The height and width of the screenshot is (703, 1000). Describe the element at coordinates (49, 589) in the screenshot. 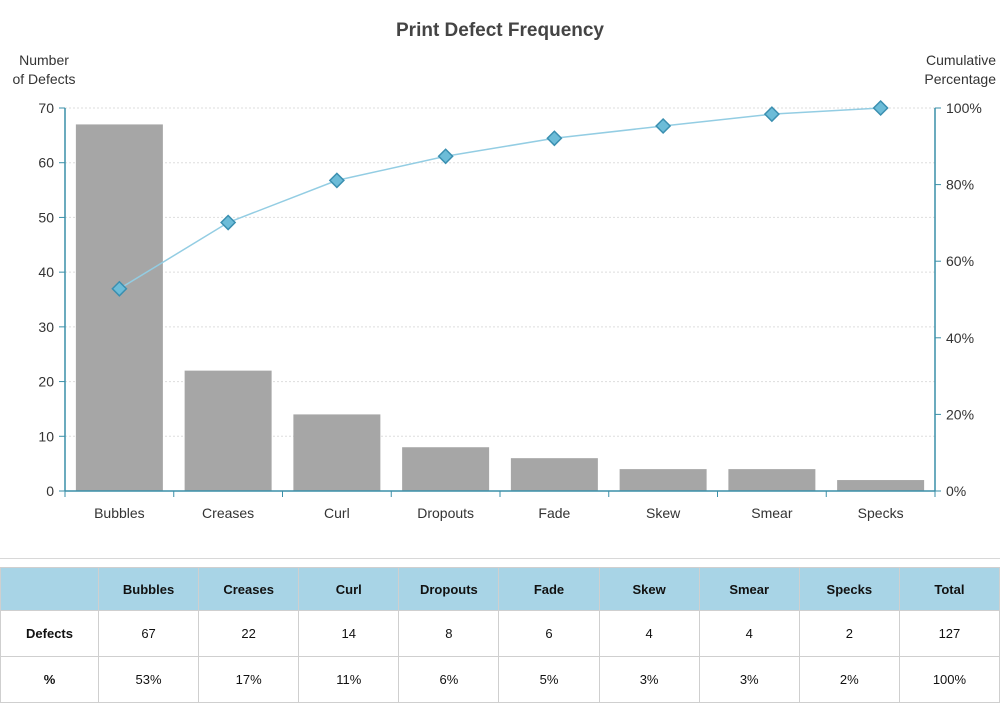

I see `table-header-blank` at that location.